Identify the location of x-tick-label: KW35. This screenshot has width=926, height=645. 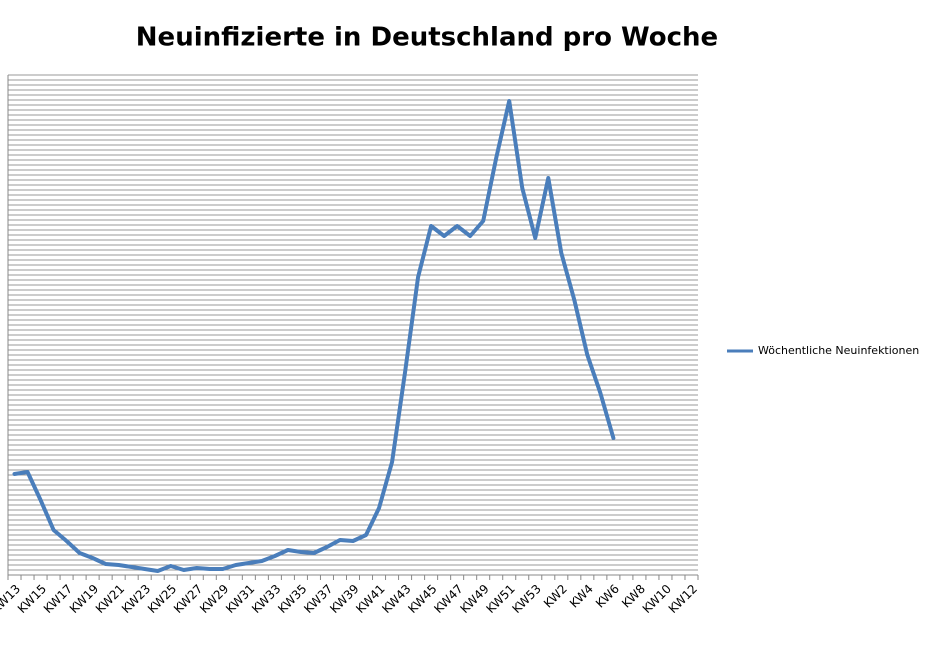
(292, 599).